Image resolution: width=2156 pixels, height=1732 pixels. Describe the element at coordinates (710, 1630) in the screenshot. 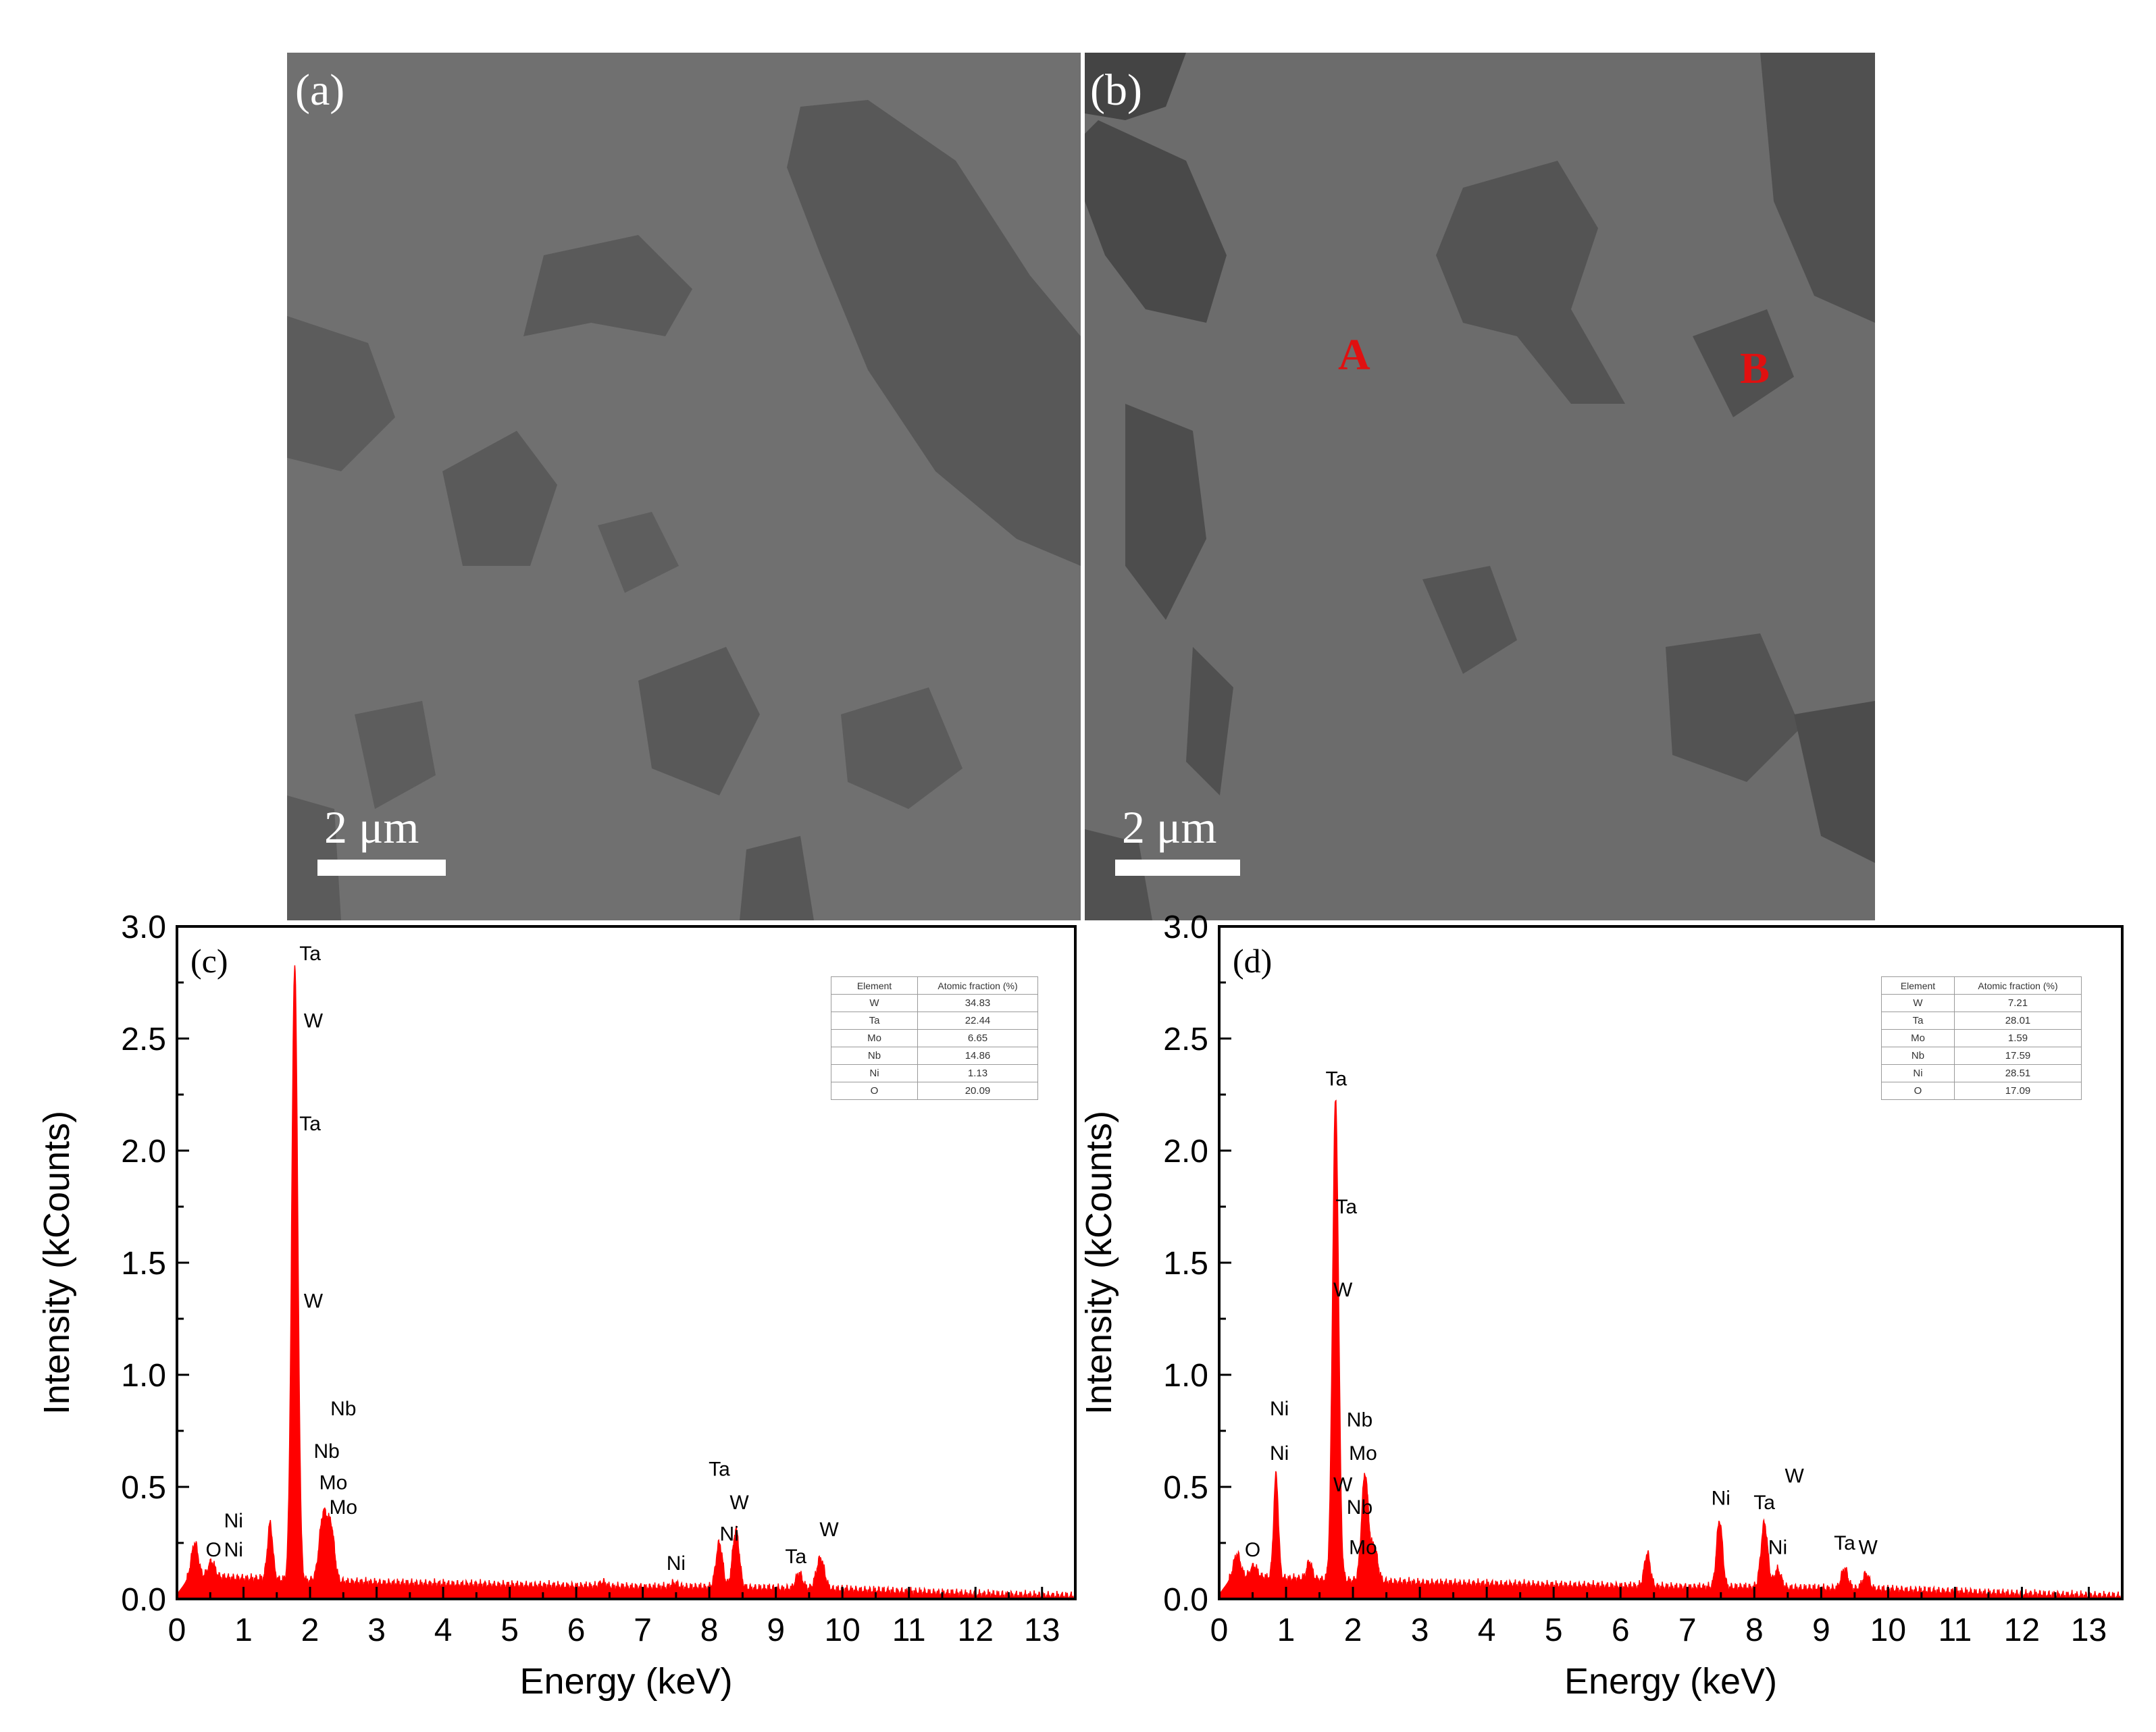

I see `x-tick-label-c: 8` at that location.